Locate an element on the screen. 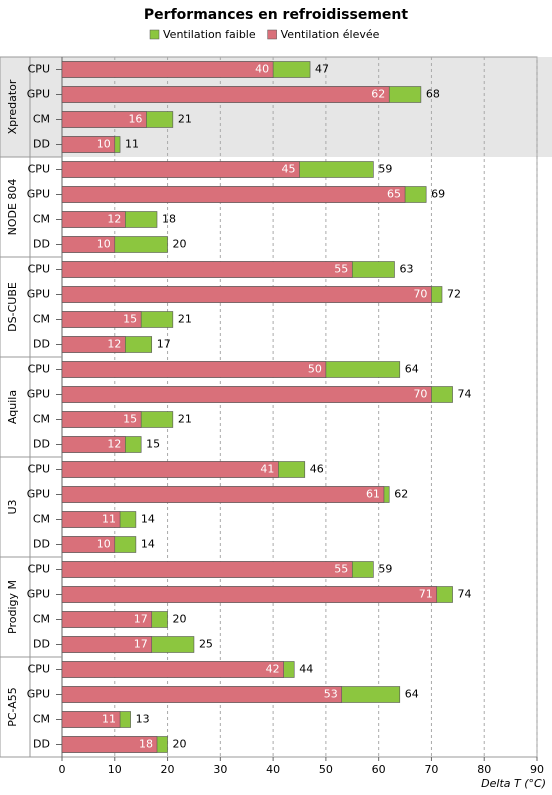  group-label: PC-A55 is located at coordinates (12, 707).